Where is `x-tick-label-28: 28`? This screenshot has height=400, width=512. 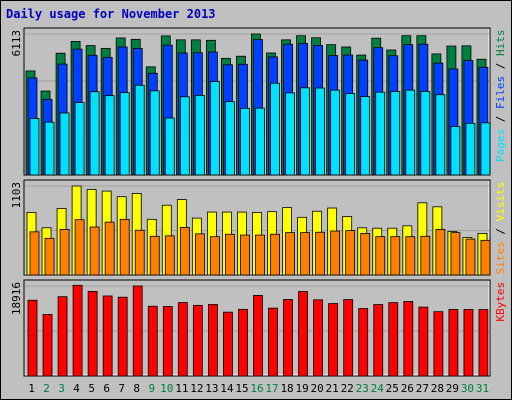
x-tick-label-28: 28 is located at coordinates (437, 388).